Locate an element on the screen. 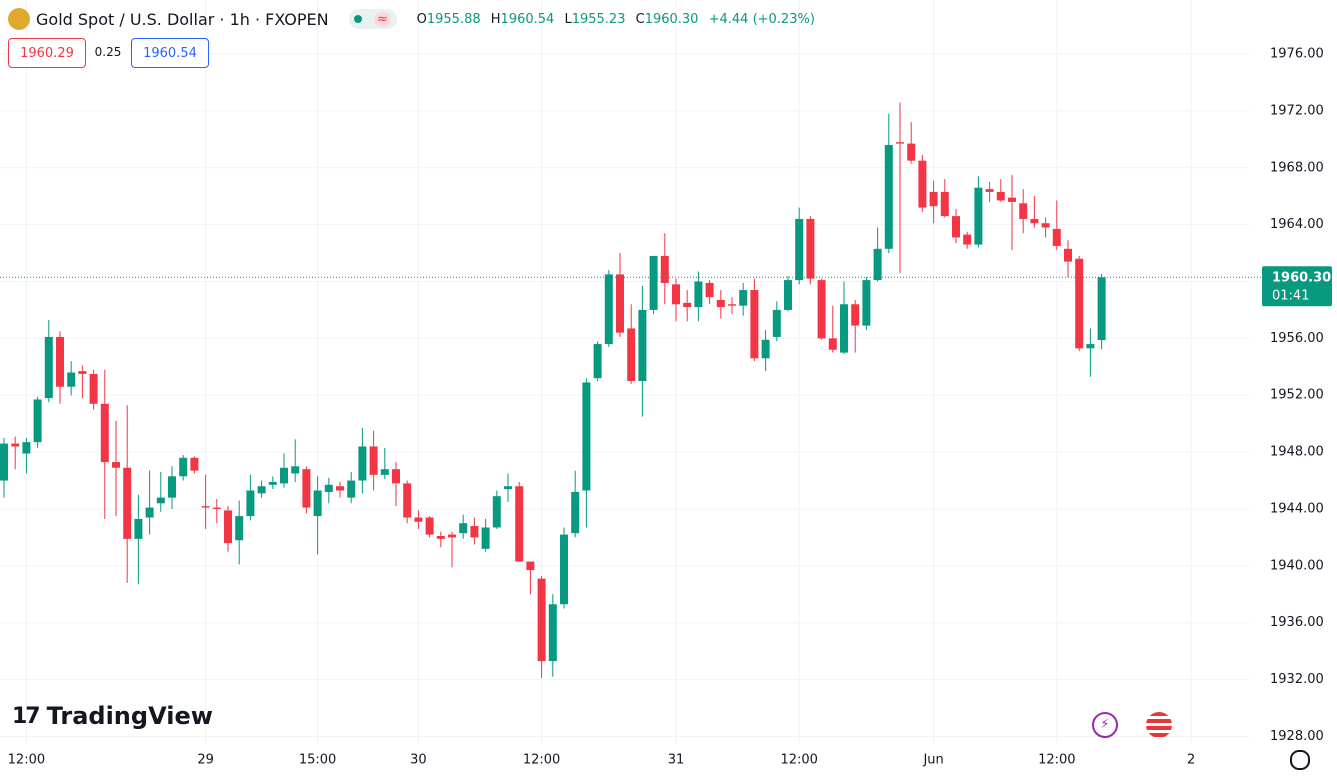 The height and width of the screenshot is (783, 1337). y-tick-label: 1952.00 is located at coordinates (1297, 395).